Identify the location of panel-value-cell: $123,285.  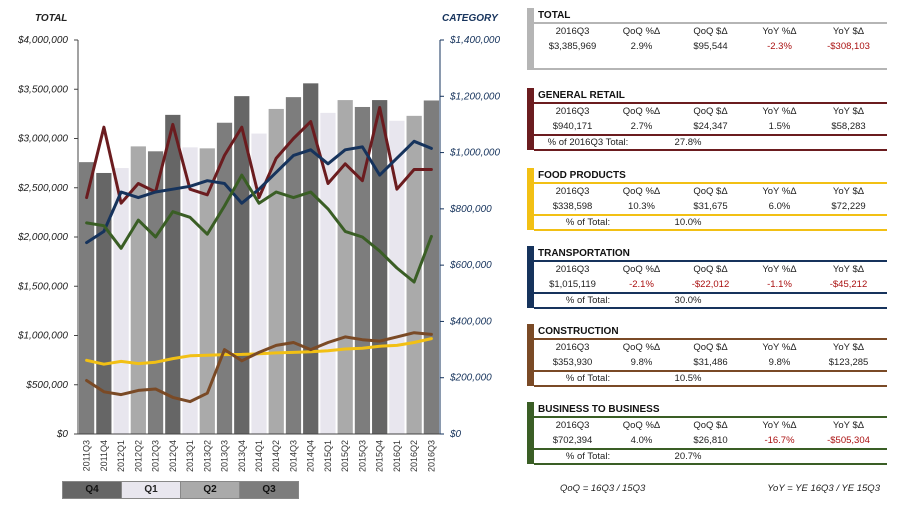
(848, 362).